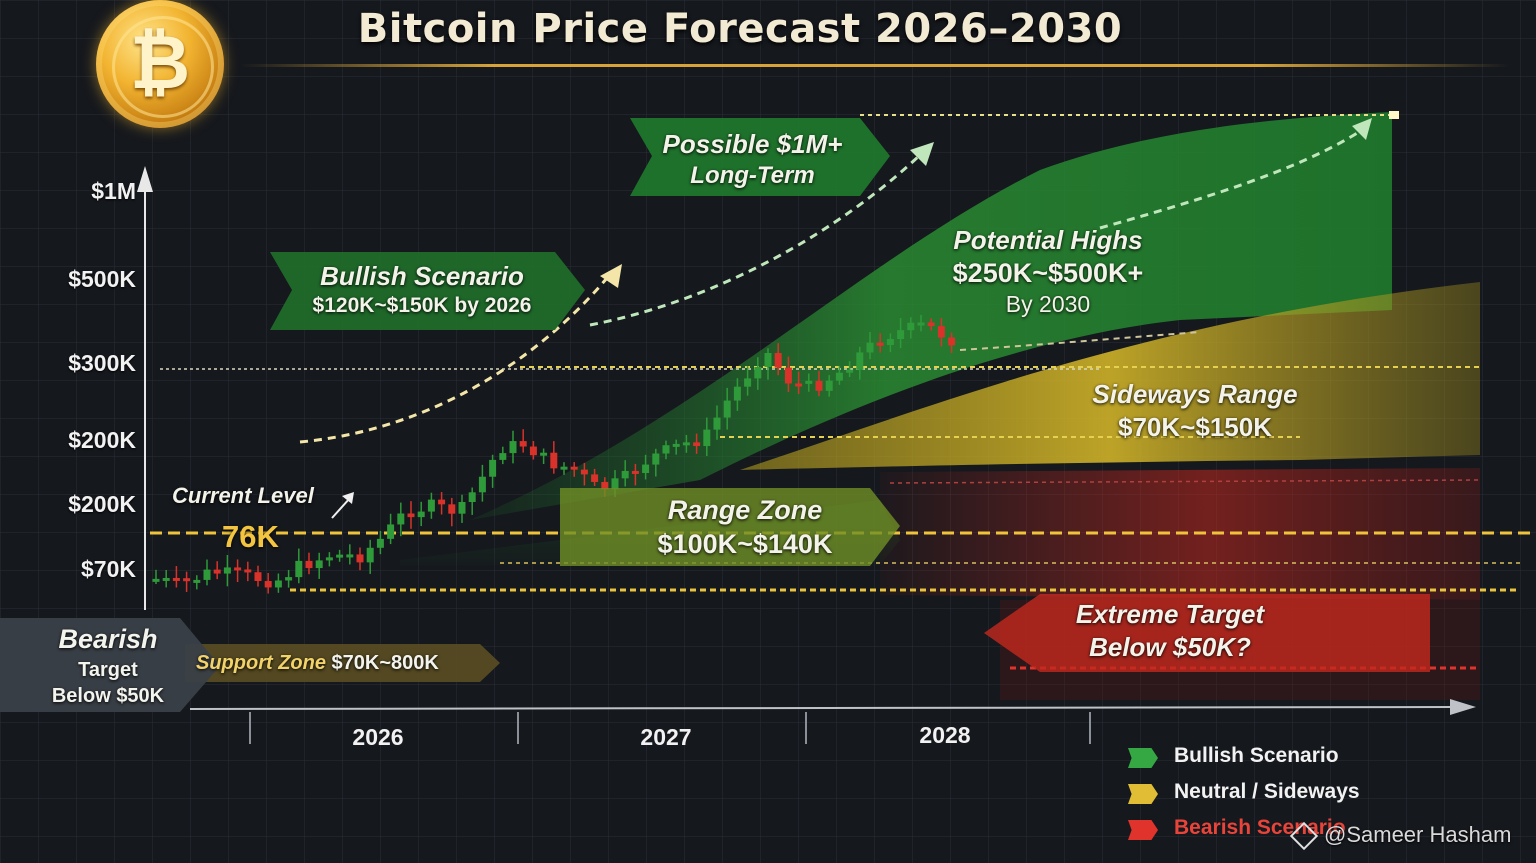  I want to click on bullish-dashed-curve, so click(456, 357).